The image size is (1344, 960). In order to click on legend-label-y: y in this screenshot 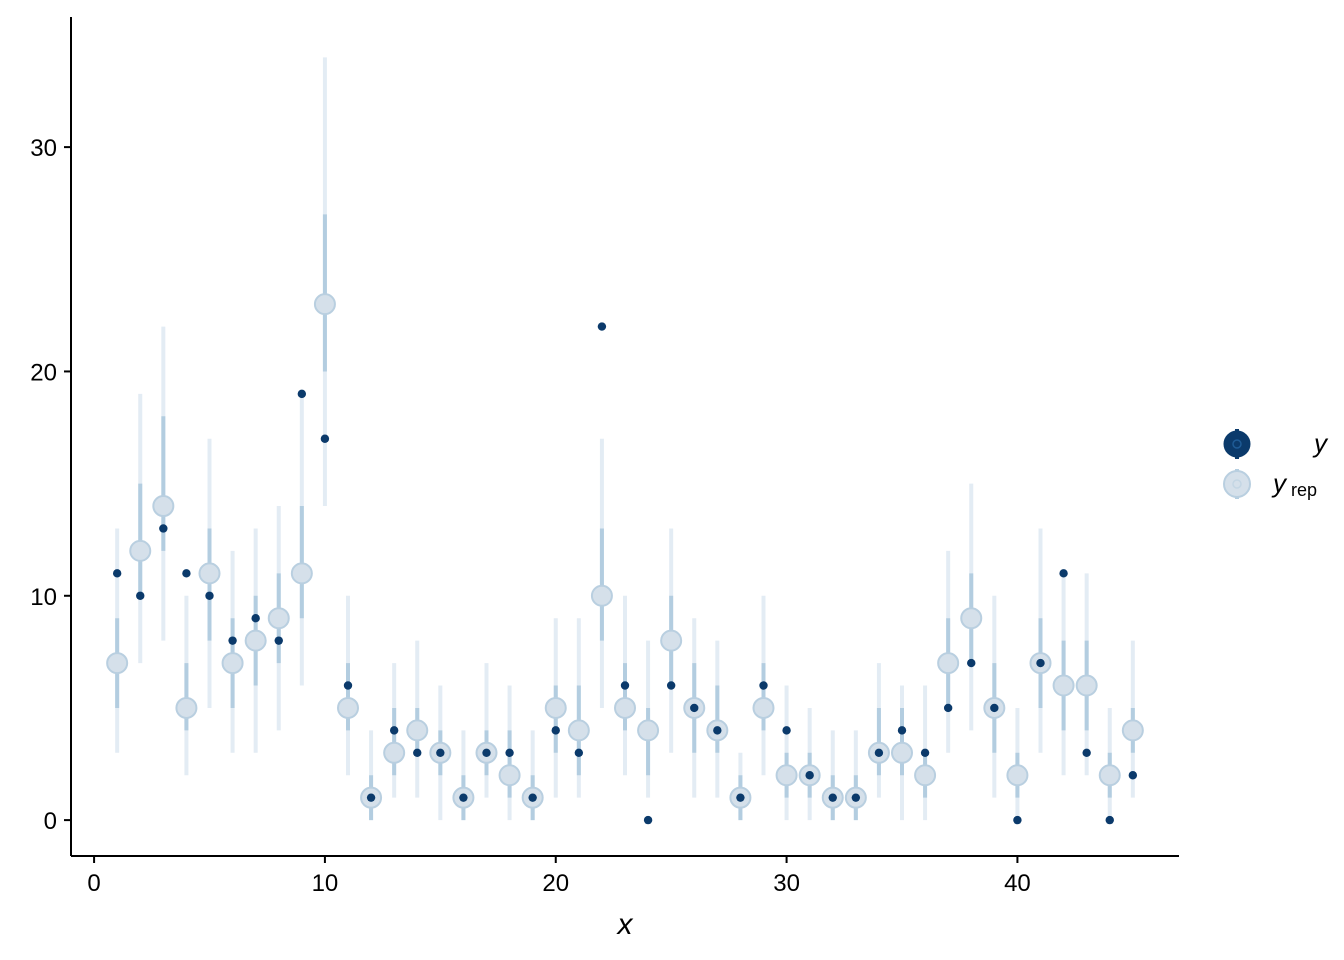, I will do `click(1320, 443)`.